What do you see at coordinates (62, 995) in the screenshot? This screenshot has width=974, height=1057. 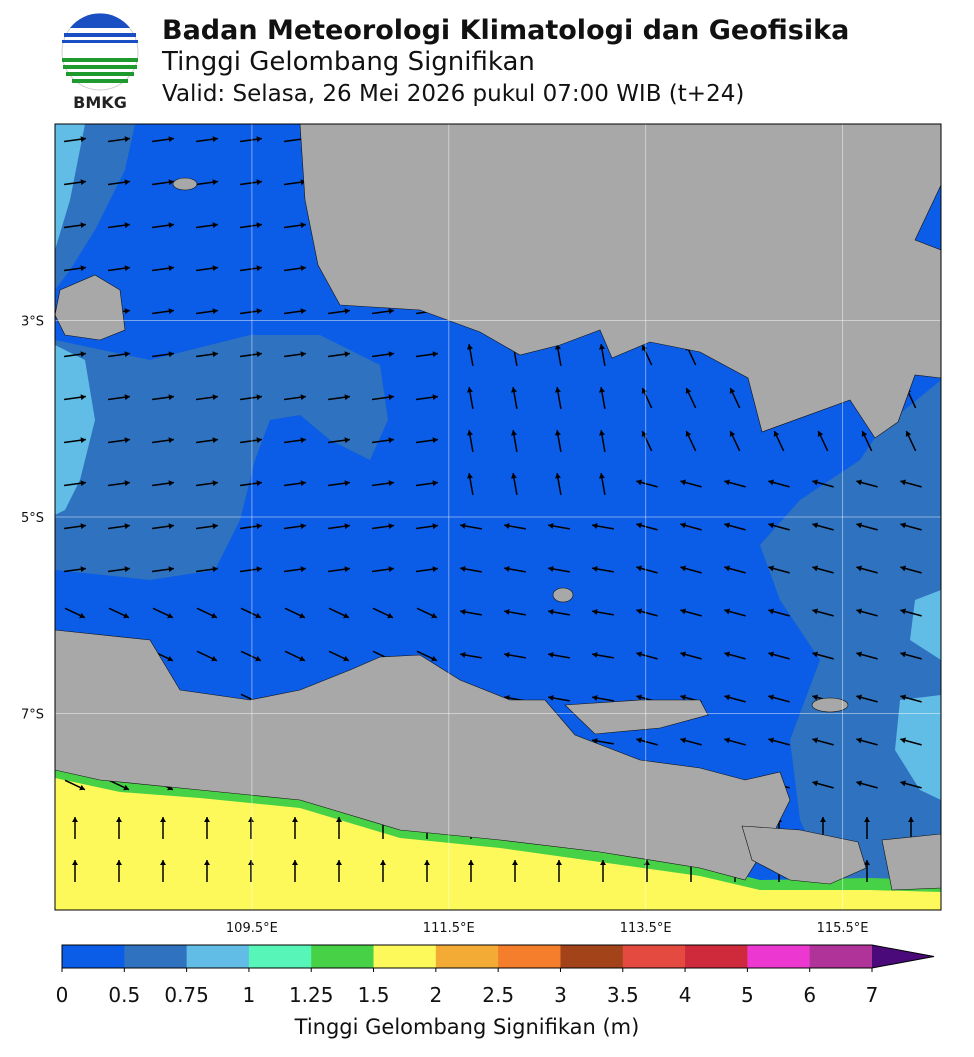 I see `colorbar-tick-label: 0` at bounding box center [62, 995].